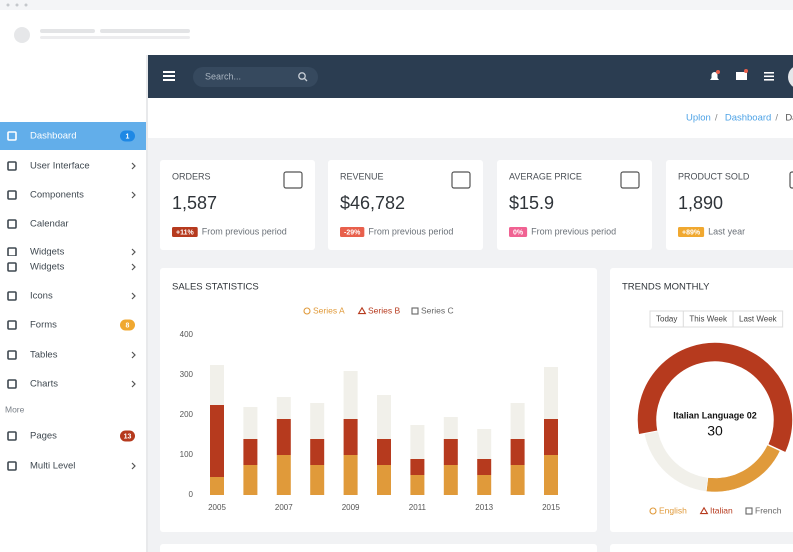  I want to click on stat-note: Last year, so click(726, 231).